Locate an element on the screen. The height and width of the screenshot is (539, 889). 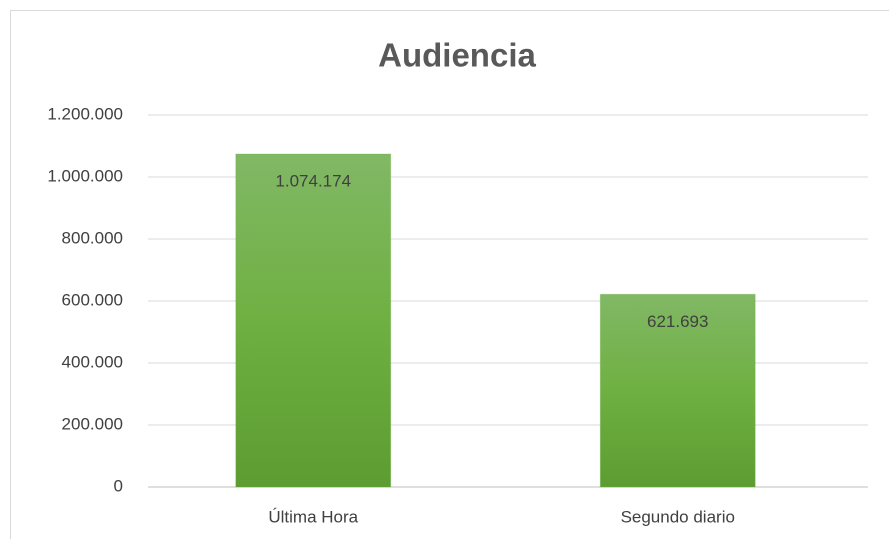
y-tick-label: 1.000.000 is located at coordinates (85, 175).